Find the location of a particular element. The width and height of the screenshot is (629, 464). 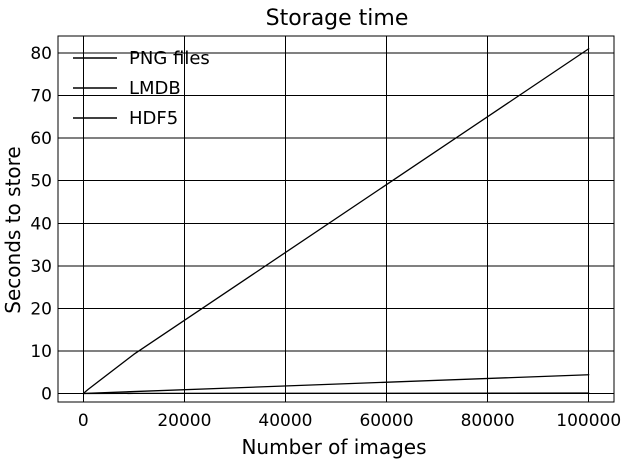

y-tick-label: 40 is located at coordinates (41, 224).